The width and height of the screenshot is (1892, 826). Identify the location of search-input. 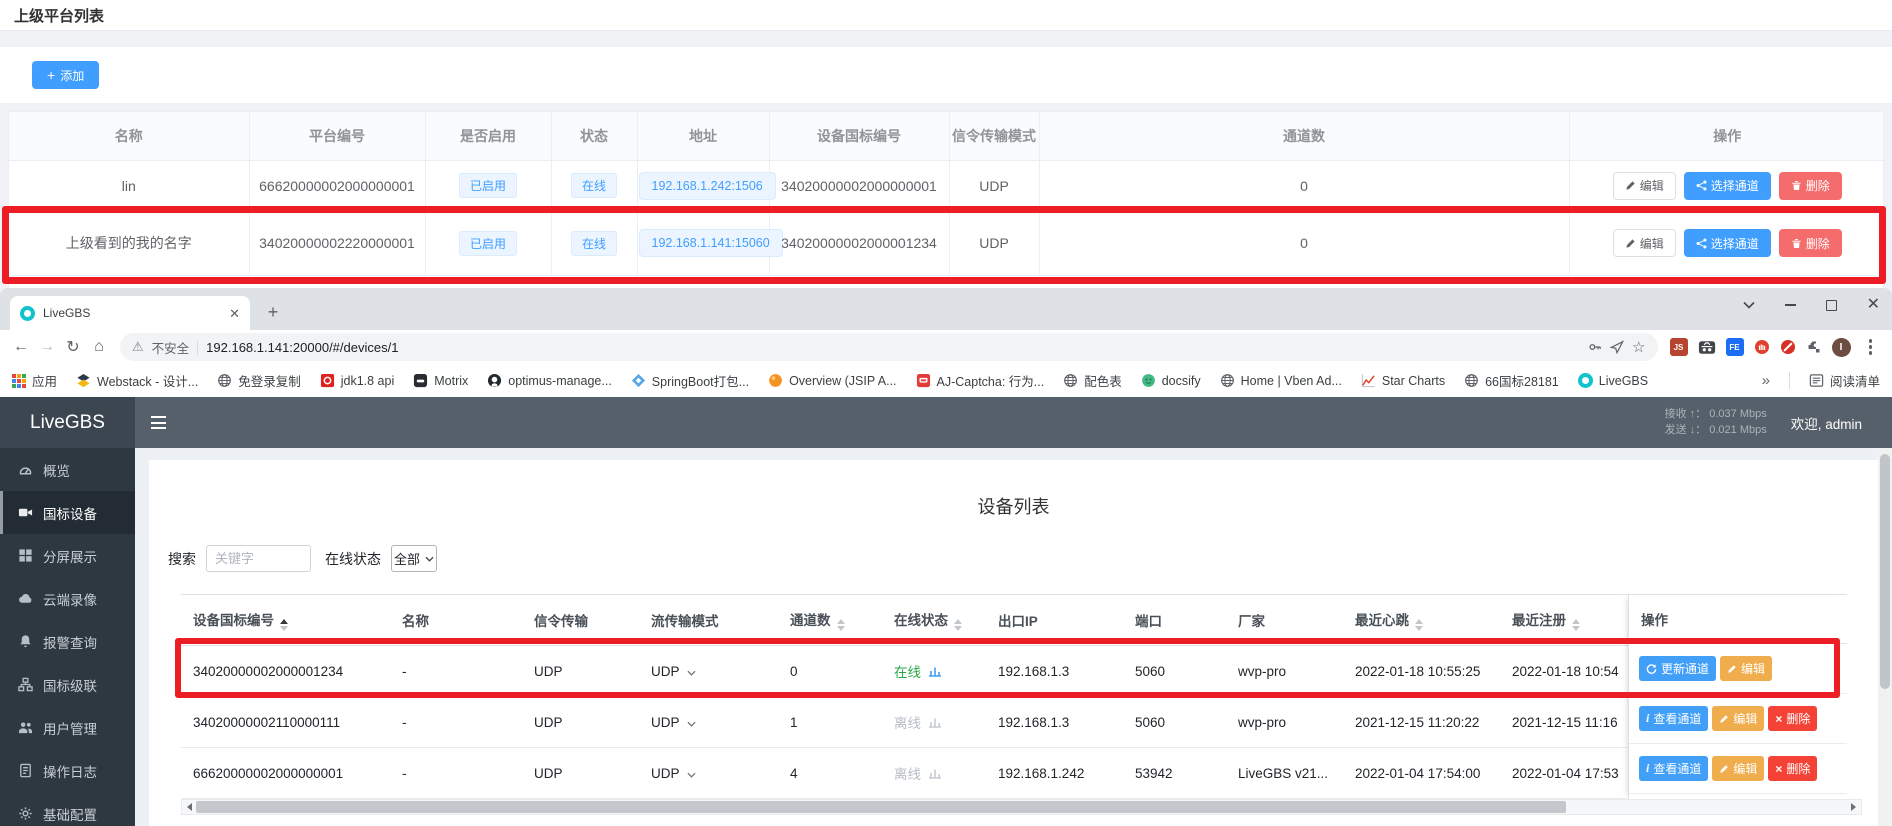
(258, 558).